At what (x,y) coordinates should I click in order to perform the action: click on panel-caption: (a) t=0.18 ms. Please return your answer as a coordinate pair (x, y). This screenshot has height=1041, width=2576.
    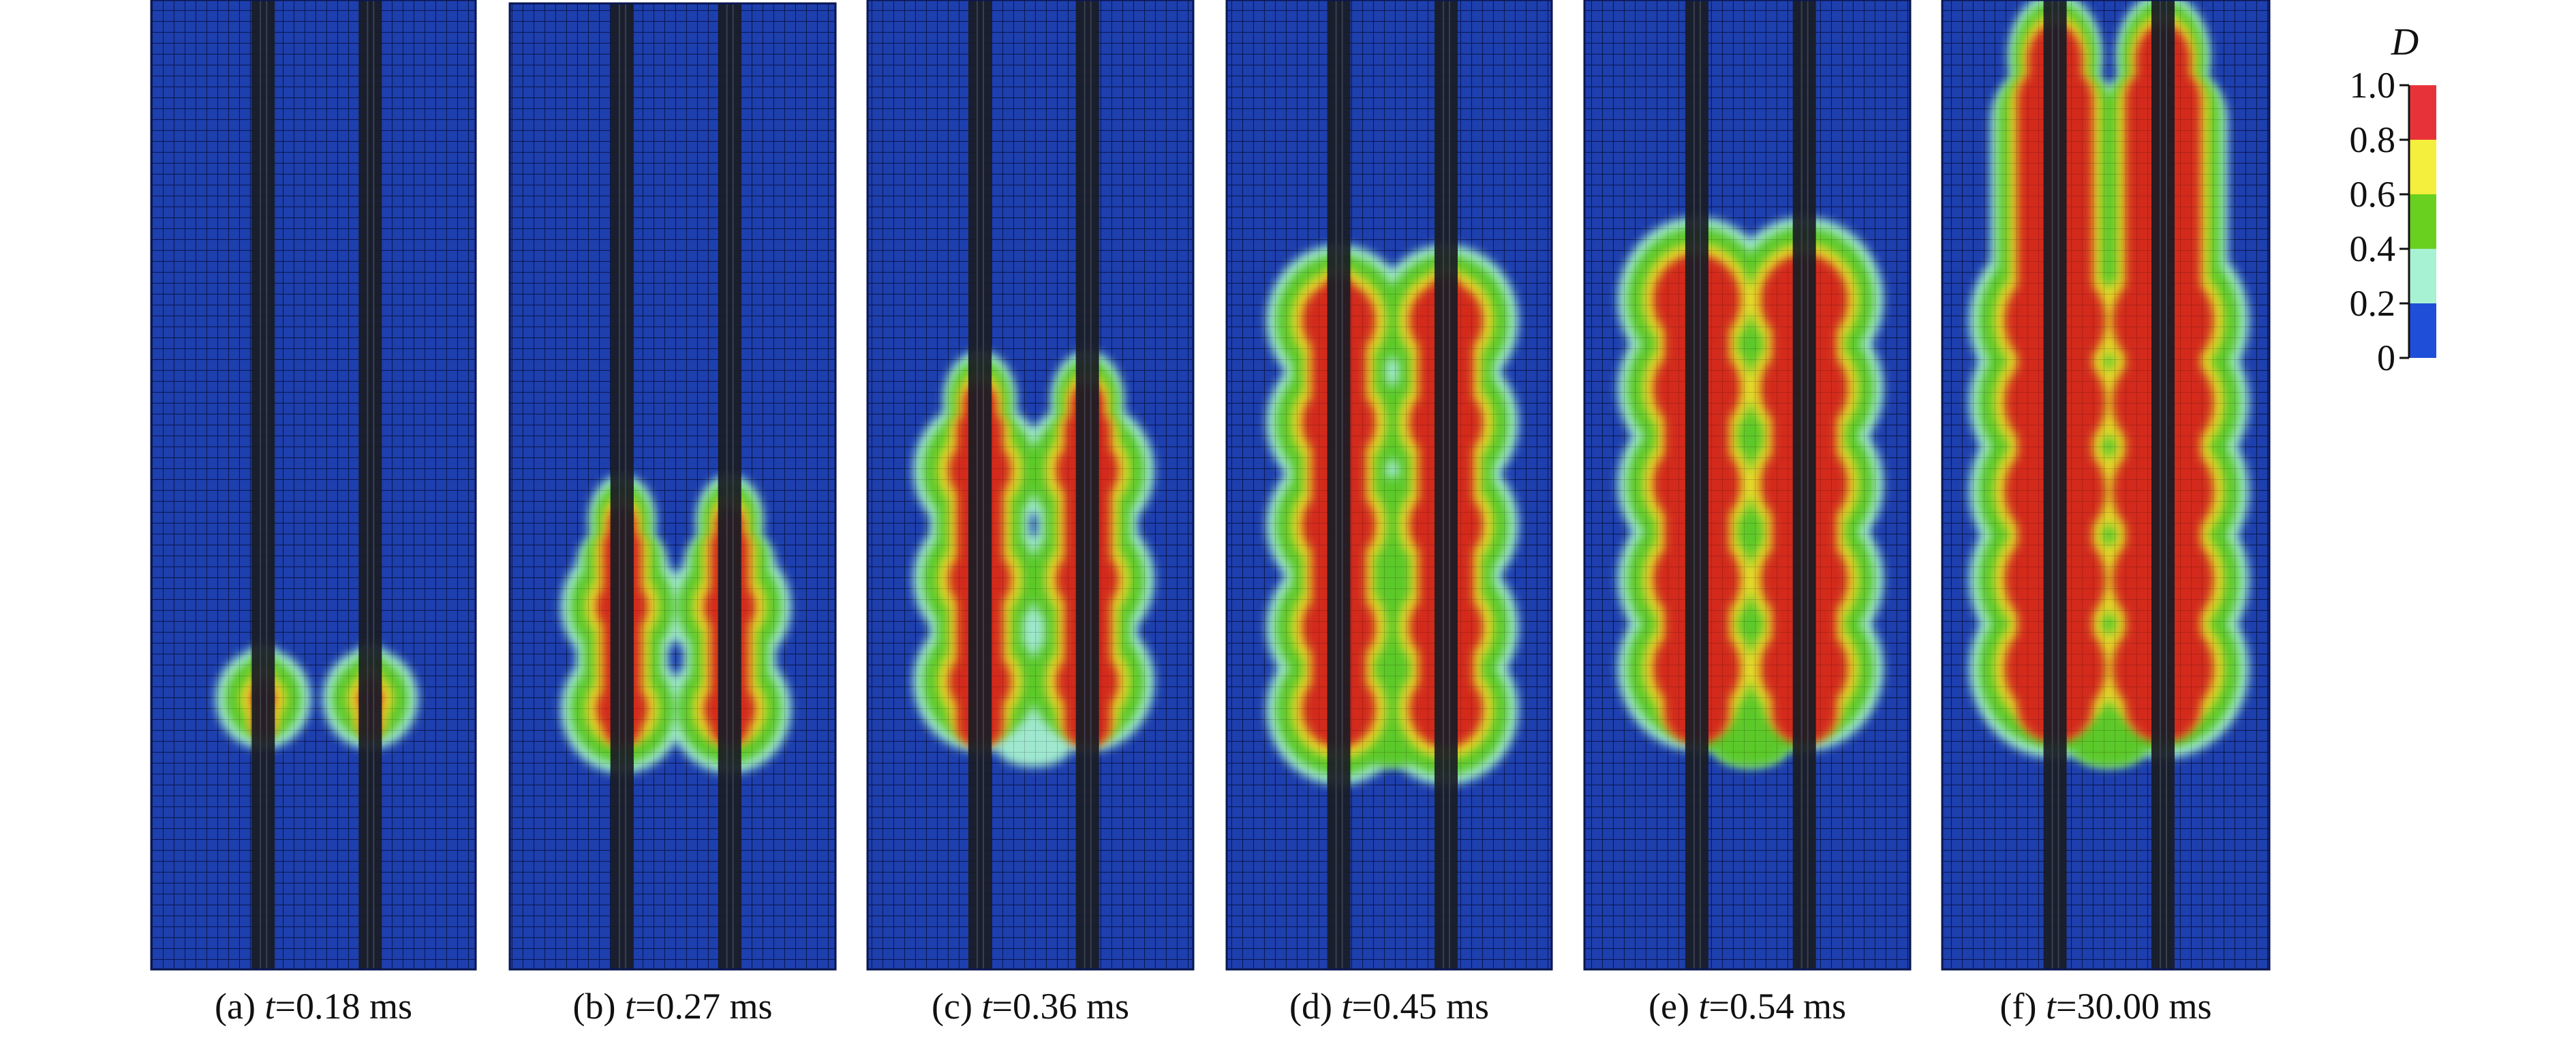
    Looking at the image, I should click on (313, 1006).